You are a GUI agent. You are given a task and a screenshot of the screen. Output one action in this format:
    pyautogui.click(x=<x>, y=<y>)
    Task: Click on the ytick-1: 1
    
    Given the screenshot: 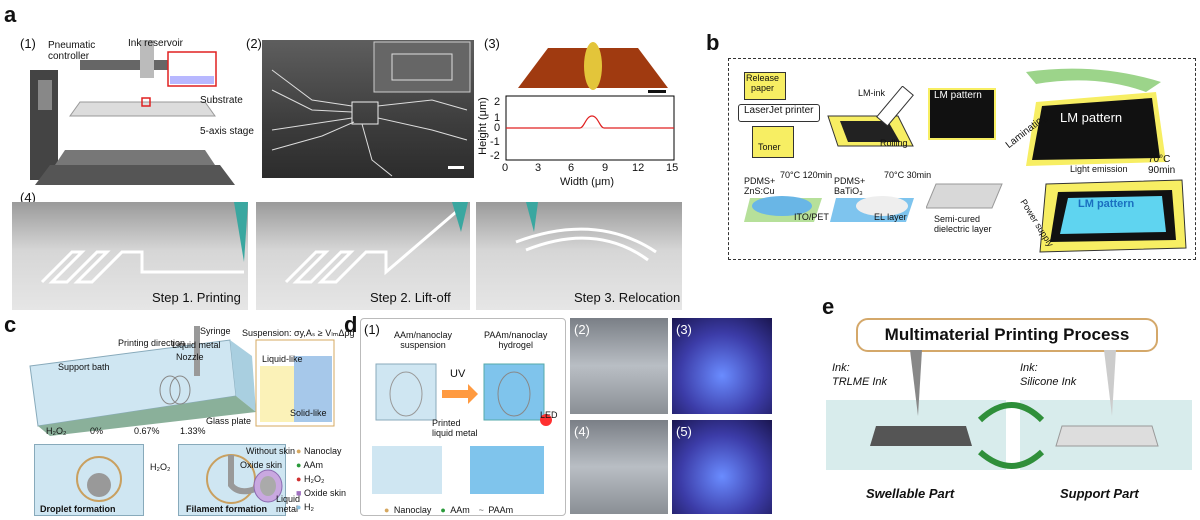 What is the action you would take?
    pyautogui.click(x=497, y=118)
    